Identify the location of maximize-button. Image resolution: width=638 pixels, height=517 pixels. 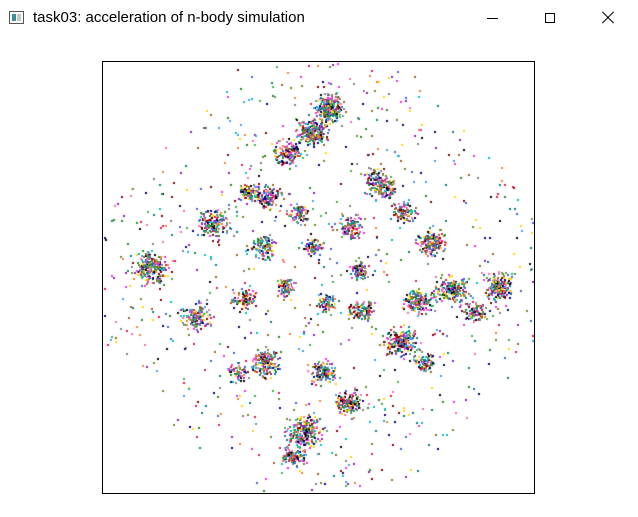
(550, 18).